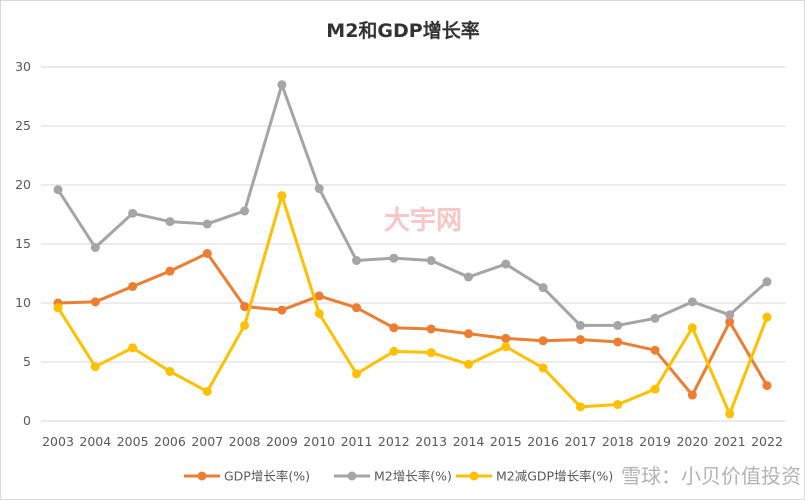 This screenshot has height=500, width=805. Describe the element at coordinates (423, 221) in the screenshot. I see `watermark-center: 大宇网` at that location.